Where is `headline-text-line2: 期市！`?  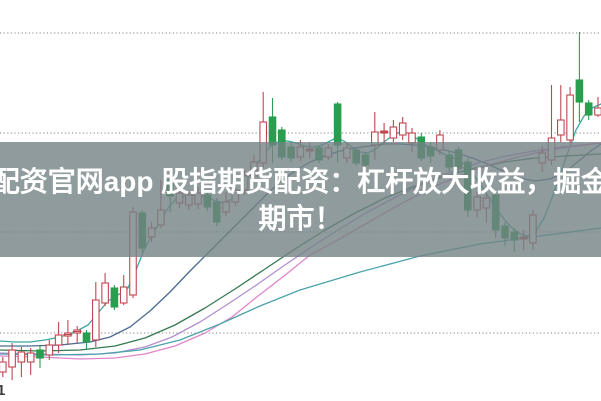 headline-text-line2: 期市！ is located at coordinates (300, 218).